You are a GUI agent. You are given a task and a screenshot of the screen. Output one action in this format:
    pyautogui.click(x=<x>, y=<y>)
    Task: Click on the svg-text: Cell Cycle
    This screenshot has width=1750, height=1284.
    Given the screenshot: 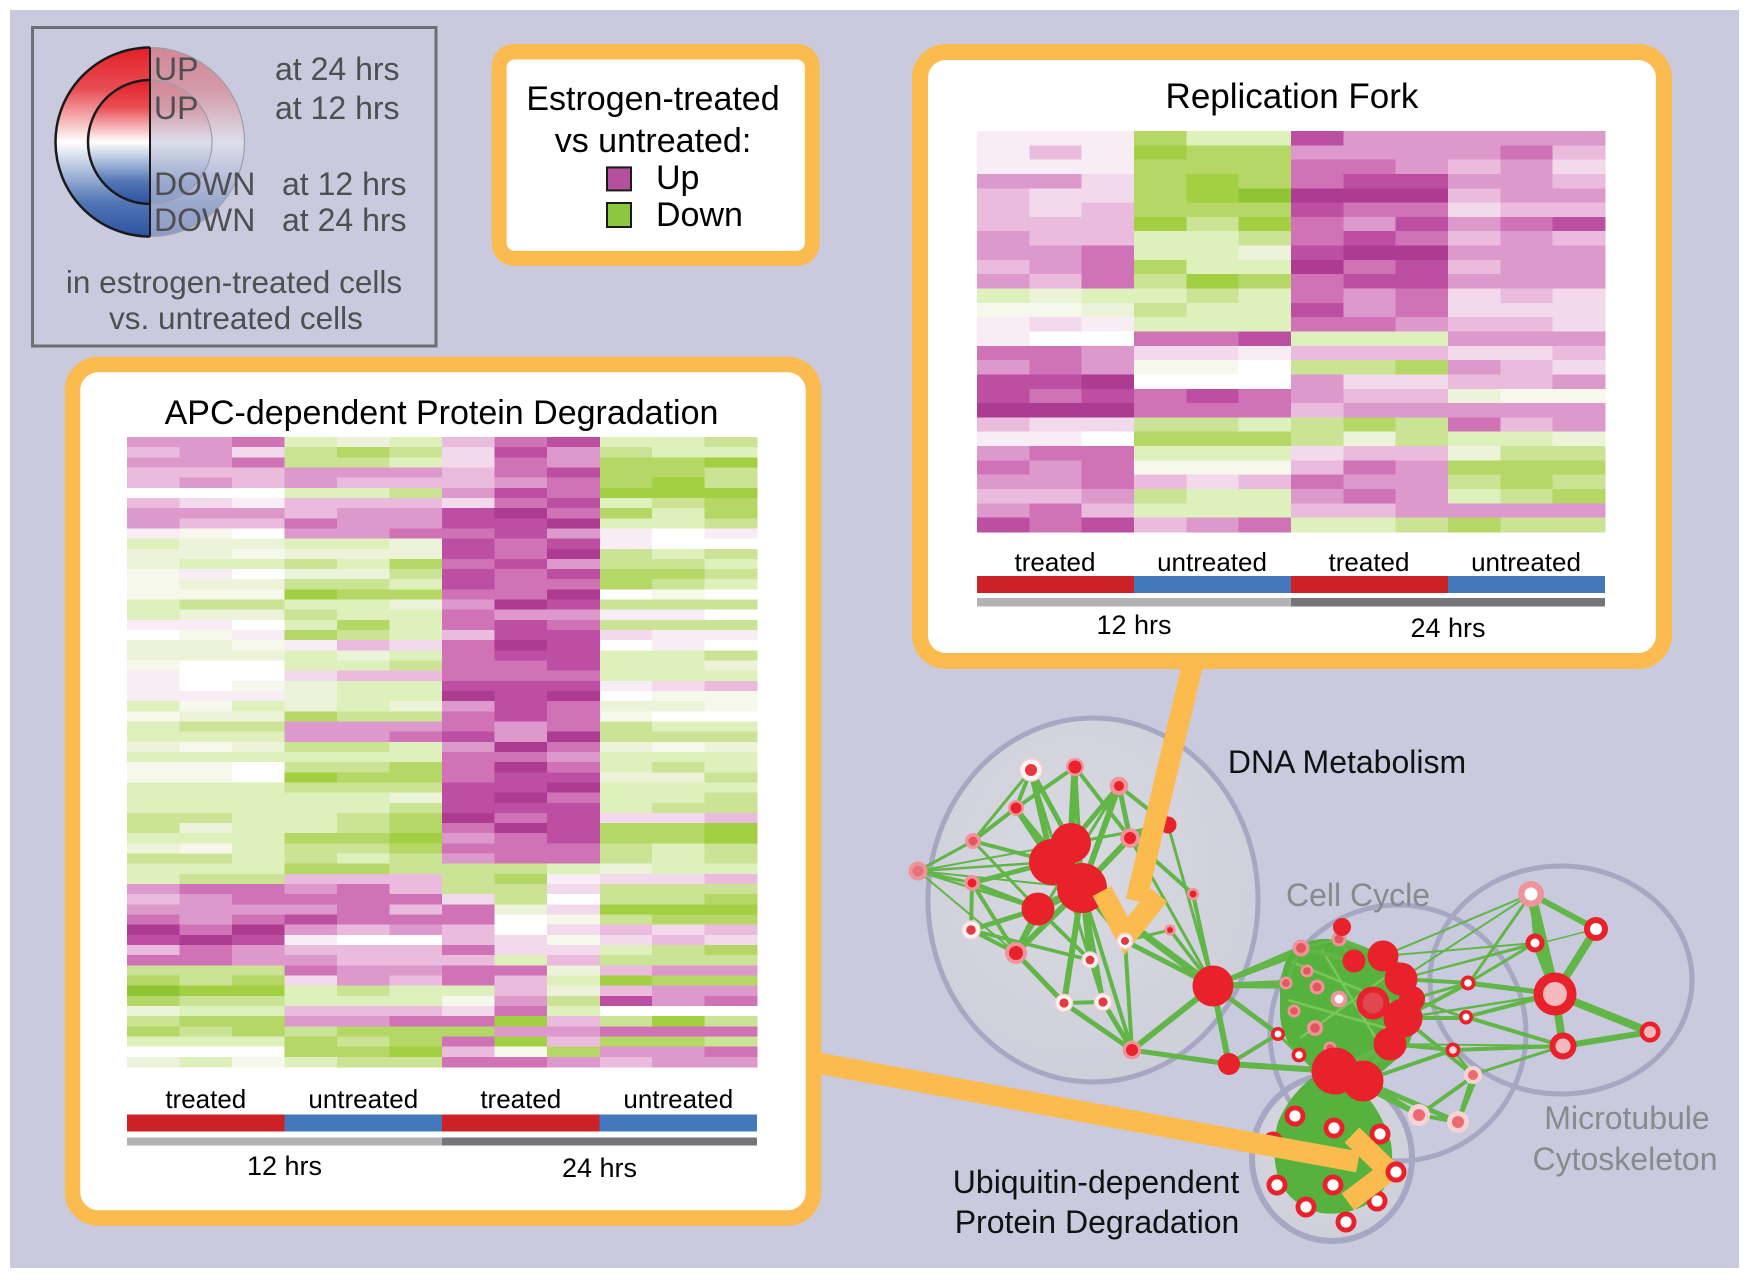 What is the action you would take?
    pyautogui.click(x=1358, y=895)
    